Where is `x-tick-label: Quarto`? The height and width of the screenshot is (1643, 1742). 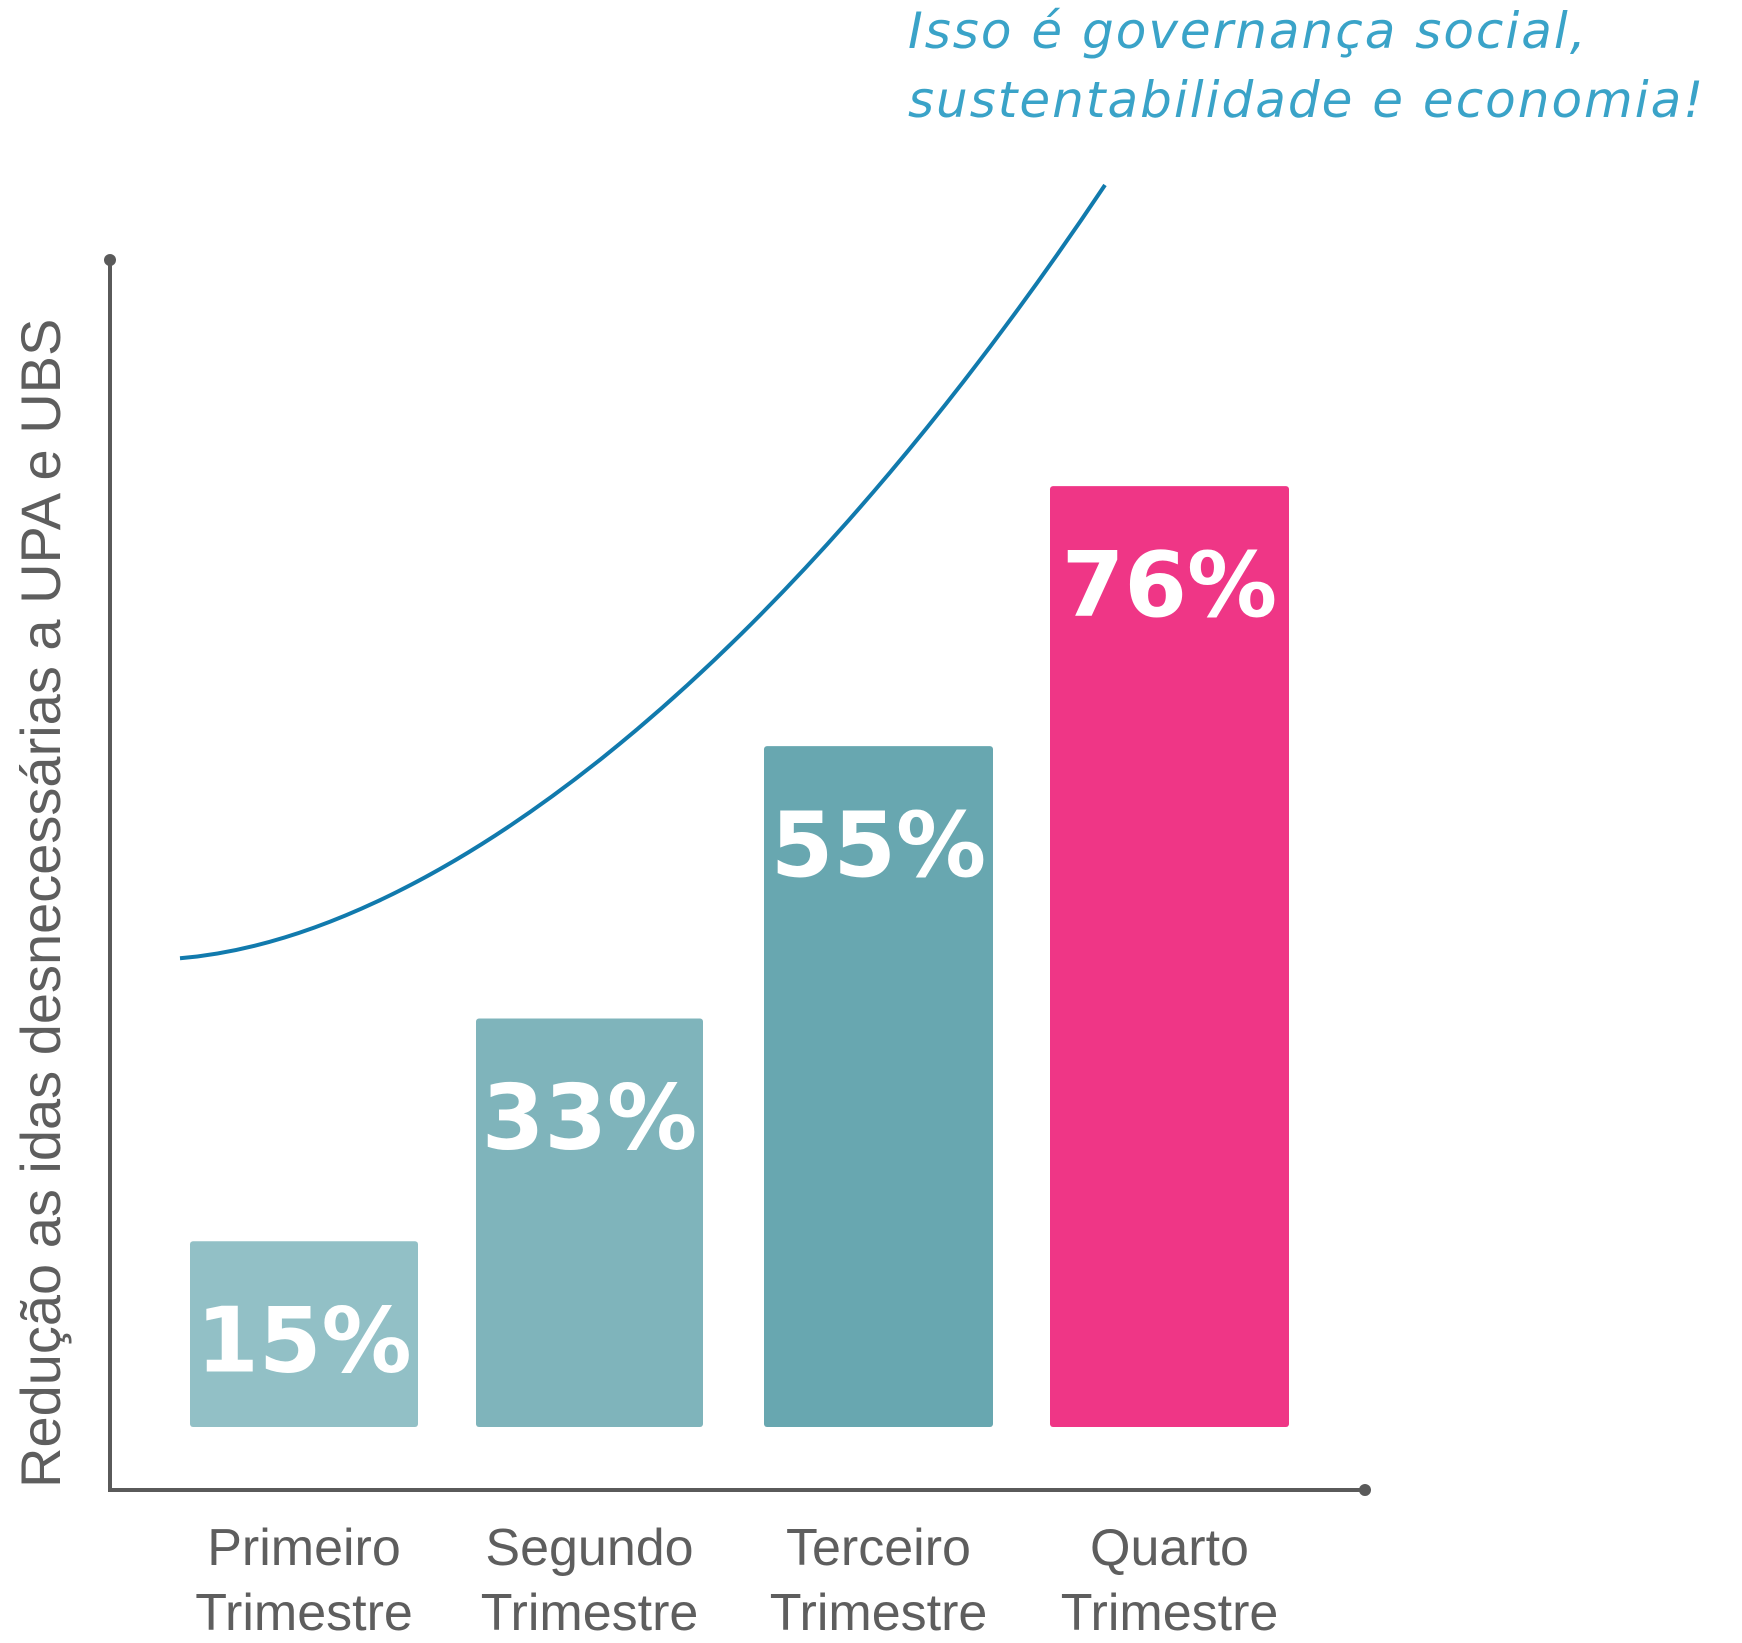 x-tick-label: Quarto is located at coordinates (1169, 1548).